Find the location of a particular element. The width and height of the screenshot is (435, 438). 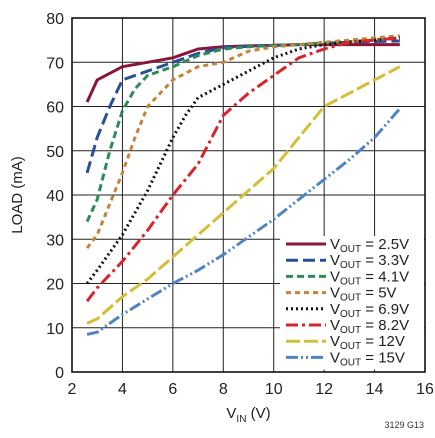

legend-label: VOUT = 4.1V is located at coordinates (369, 277).